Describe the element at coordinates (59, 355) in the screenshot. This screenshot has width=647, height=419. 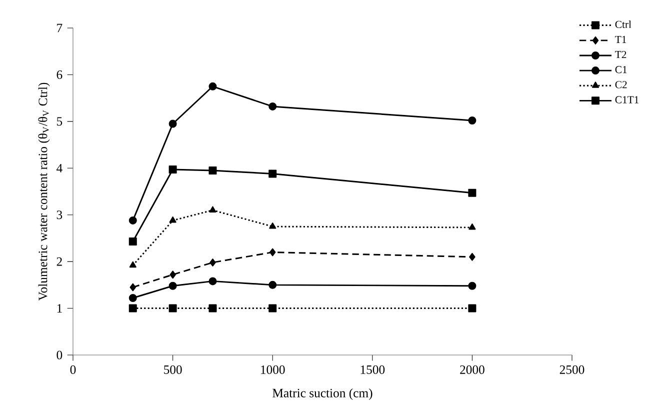
I see `y-tick-label: 0` at that location.